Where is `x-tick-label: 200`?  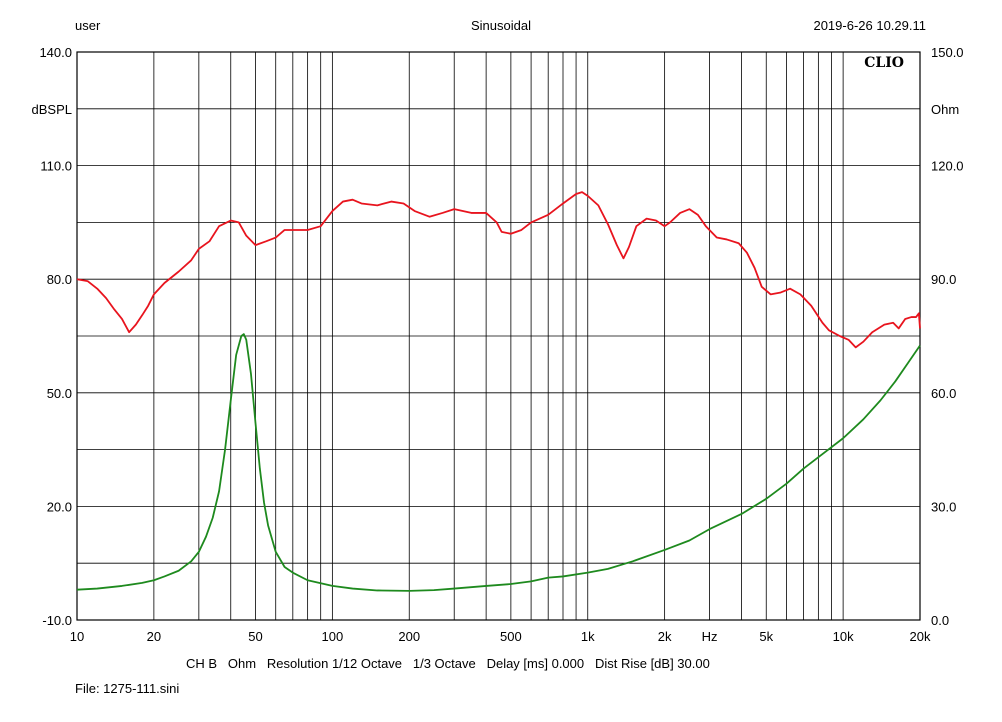
x-tick-label: 200 is located at coordinates (409, 636).